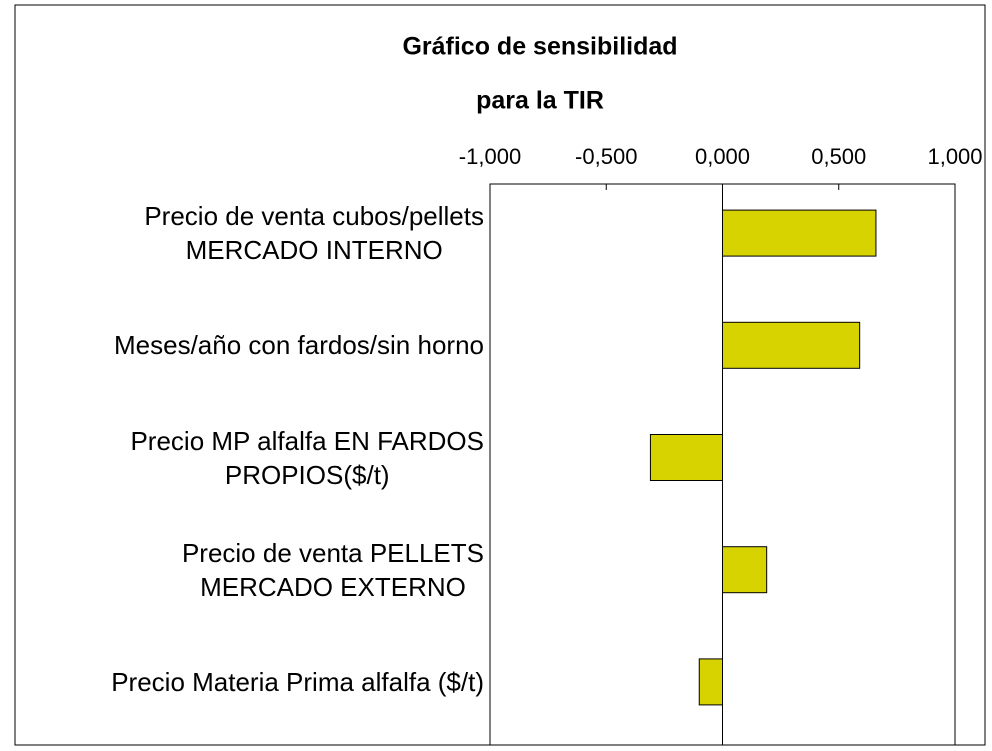 The image size is (992, 751). I want to click on x-tick-label: -0,500, so click(606, 156).